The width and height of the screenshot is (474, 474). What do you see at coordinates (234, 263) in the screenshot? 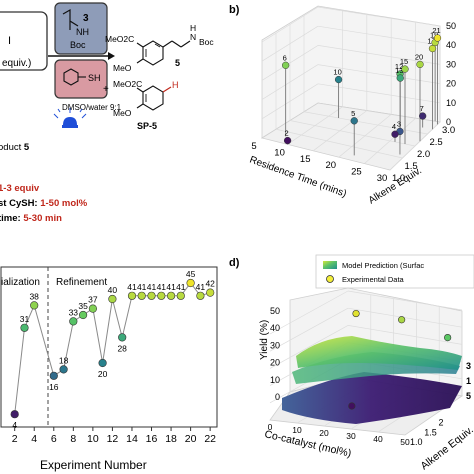
I see `panel-d-label: d)` at bounding box center [234, 263].